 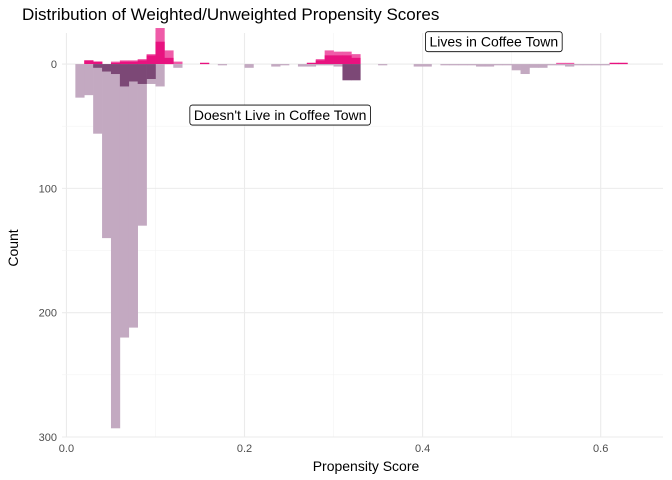 What do you see at coordinates (366, 466) in the screenshot?
I see `x-axis-title: Propensity Score` at bounding box center [366, 466].